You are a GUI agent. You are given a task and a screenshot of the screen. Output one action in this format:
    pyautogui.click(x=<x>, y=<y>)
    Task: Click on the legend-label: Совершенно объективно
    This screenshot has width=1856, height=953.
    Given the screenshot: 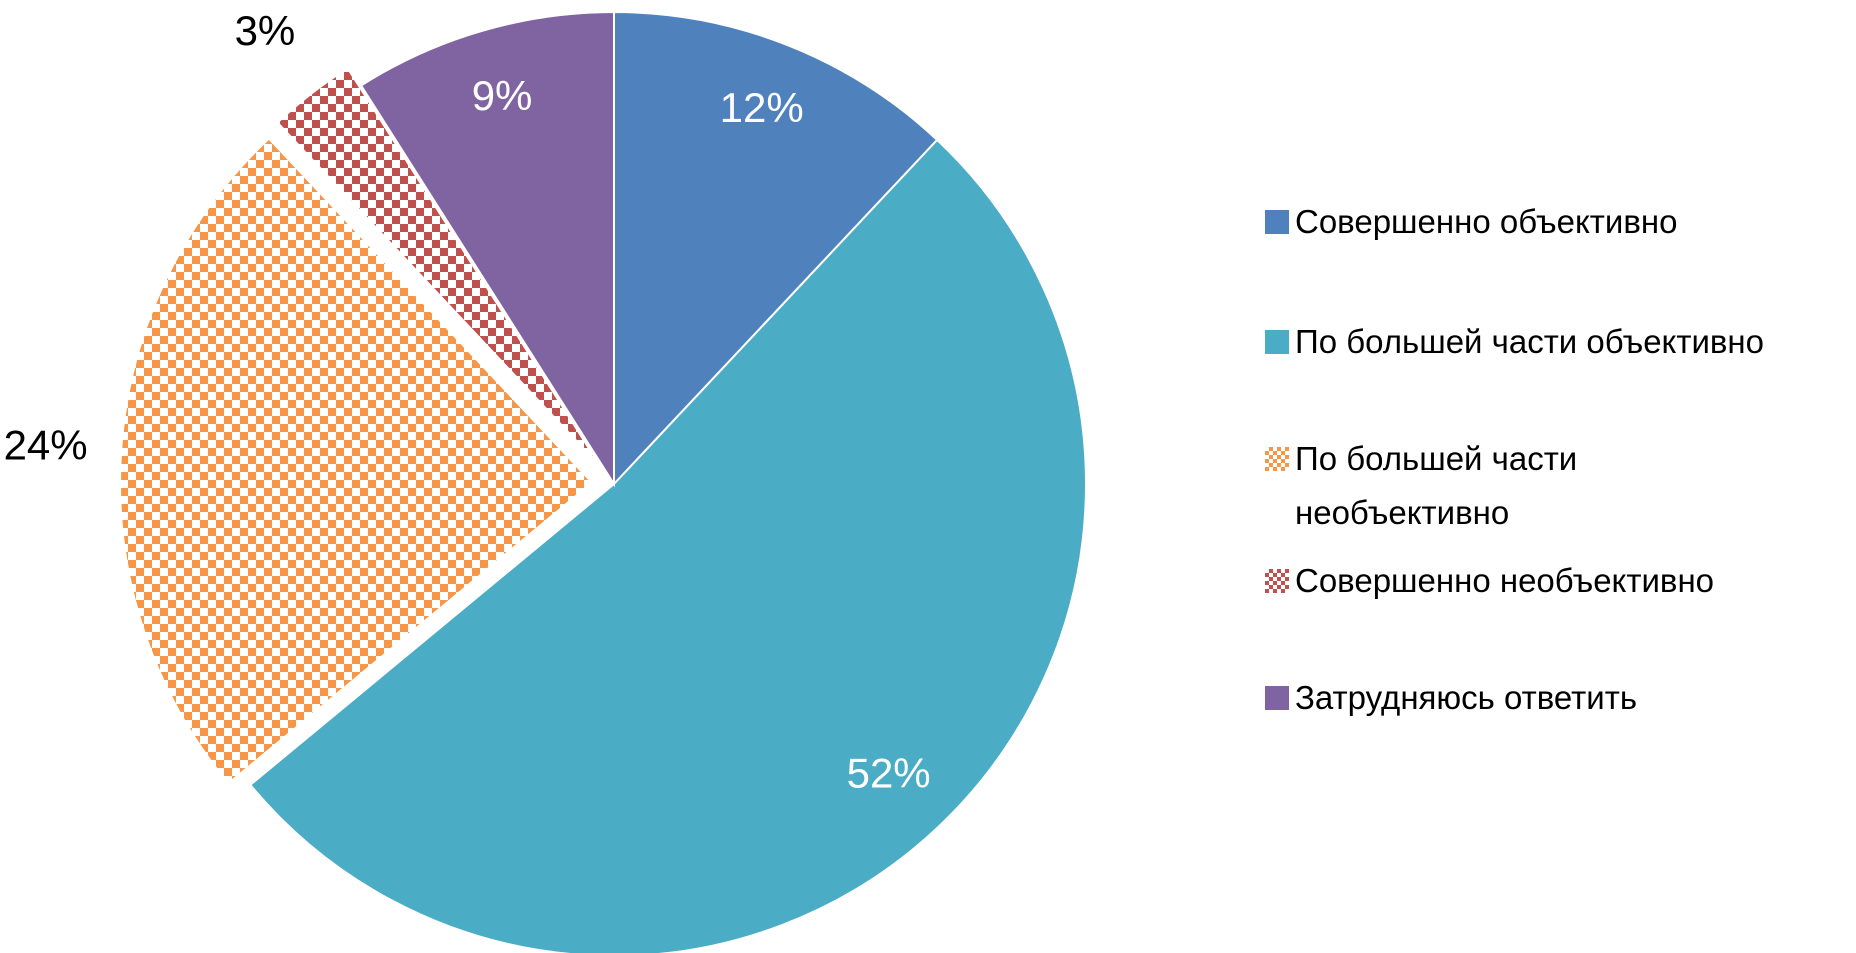 What is the action you would take?
    pyautogui.click(x=1486, y=221)
    